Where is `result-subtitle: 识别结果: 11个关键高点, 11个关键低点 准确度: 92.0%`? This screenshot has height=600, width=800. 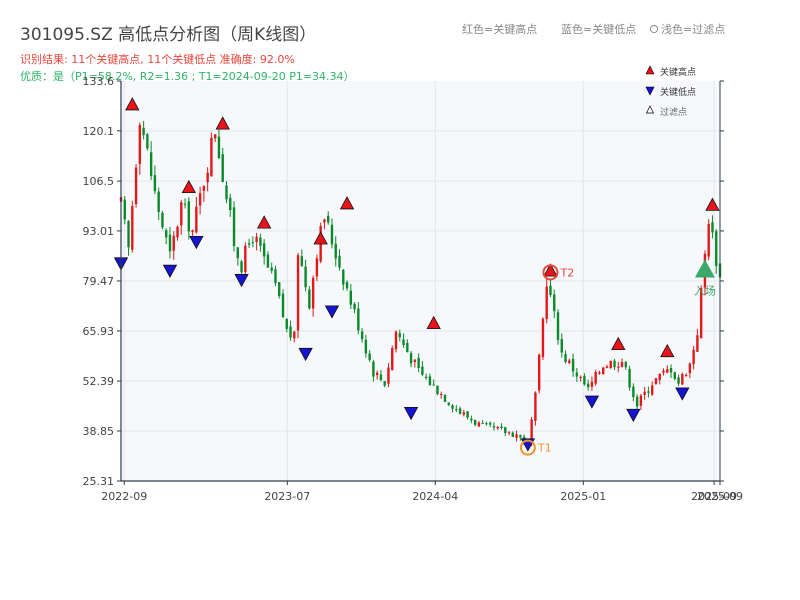 result-subtitle: 识别结果: 11个关键高点, 11个关键低点 准确度: 92.0% is located at coordinates (157, 59).